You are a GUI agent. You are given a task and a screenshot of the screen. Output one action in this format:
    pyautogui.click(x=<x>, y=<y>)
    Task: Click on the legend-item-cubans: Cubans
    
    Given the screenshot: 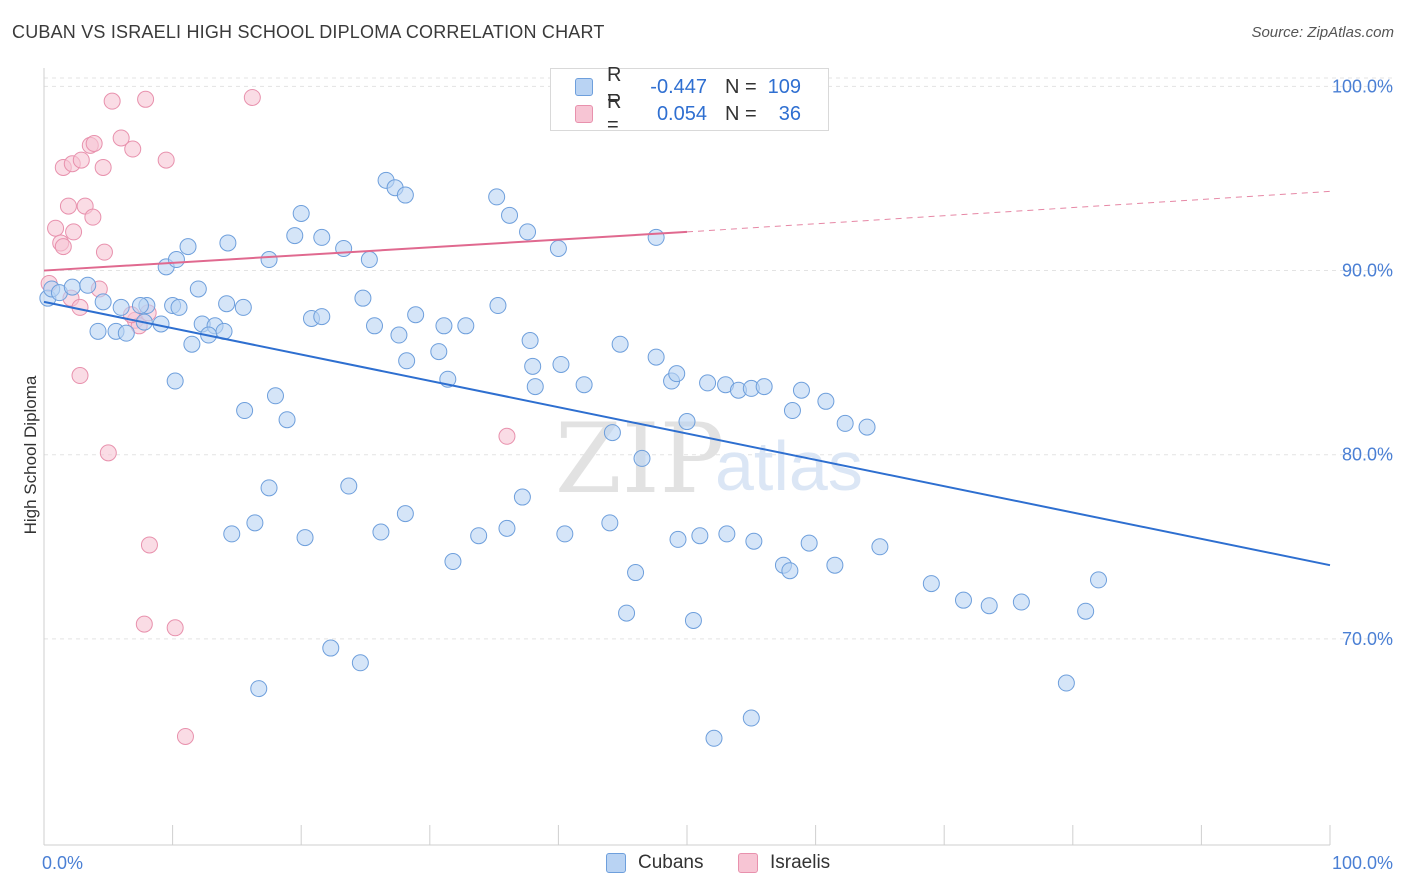 What is the action you would take?
    pyautogui.click(x=655, y=863)
    